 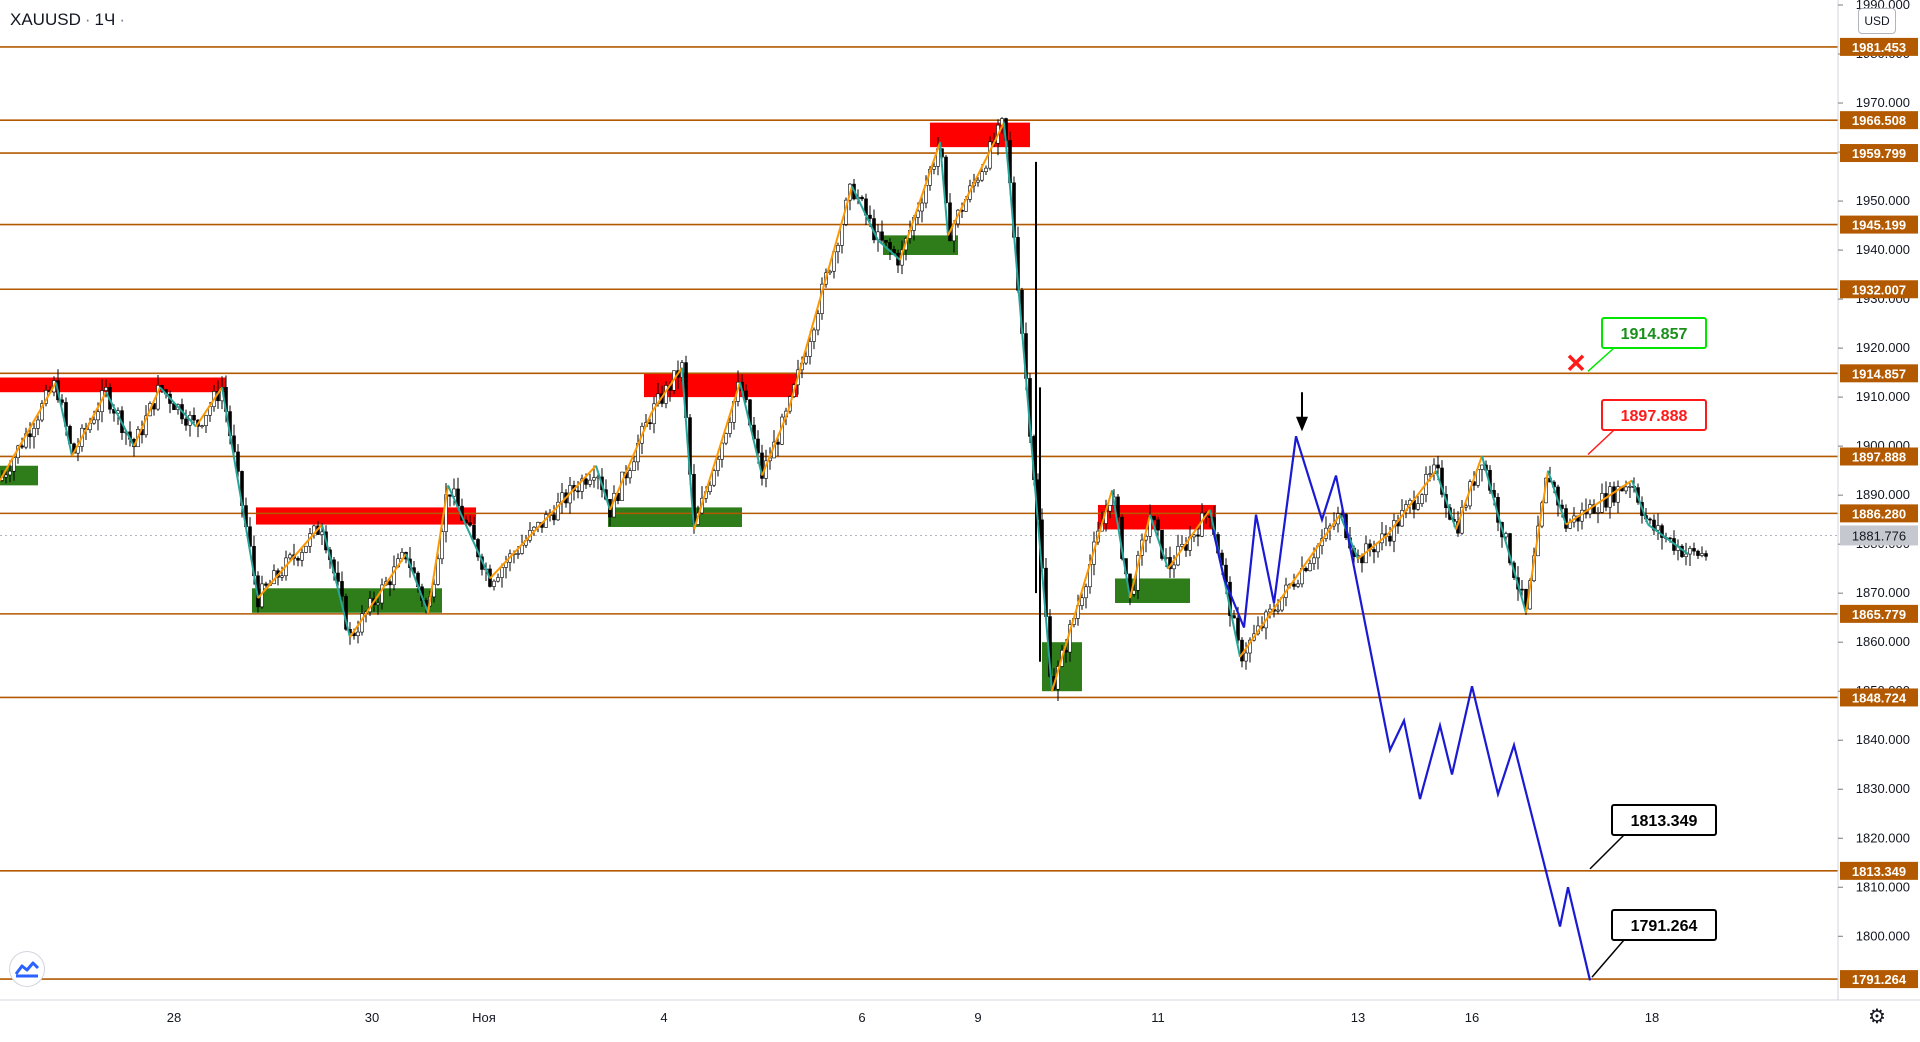 I want to click on gear-icon: ⚙, so click(x=1877, y=1017).